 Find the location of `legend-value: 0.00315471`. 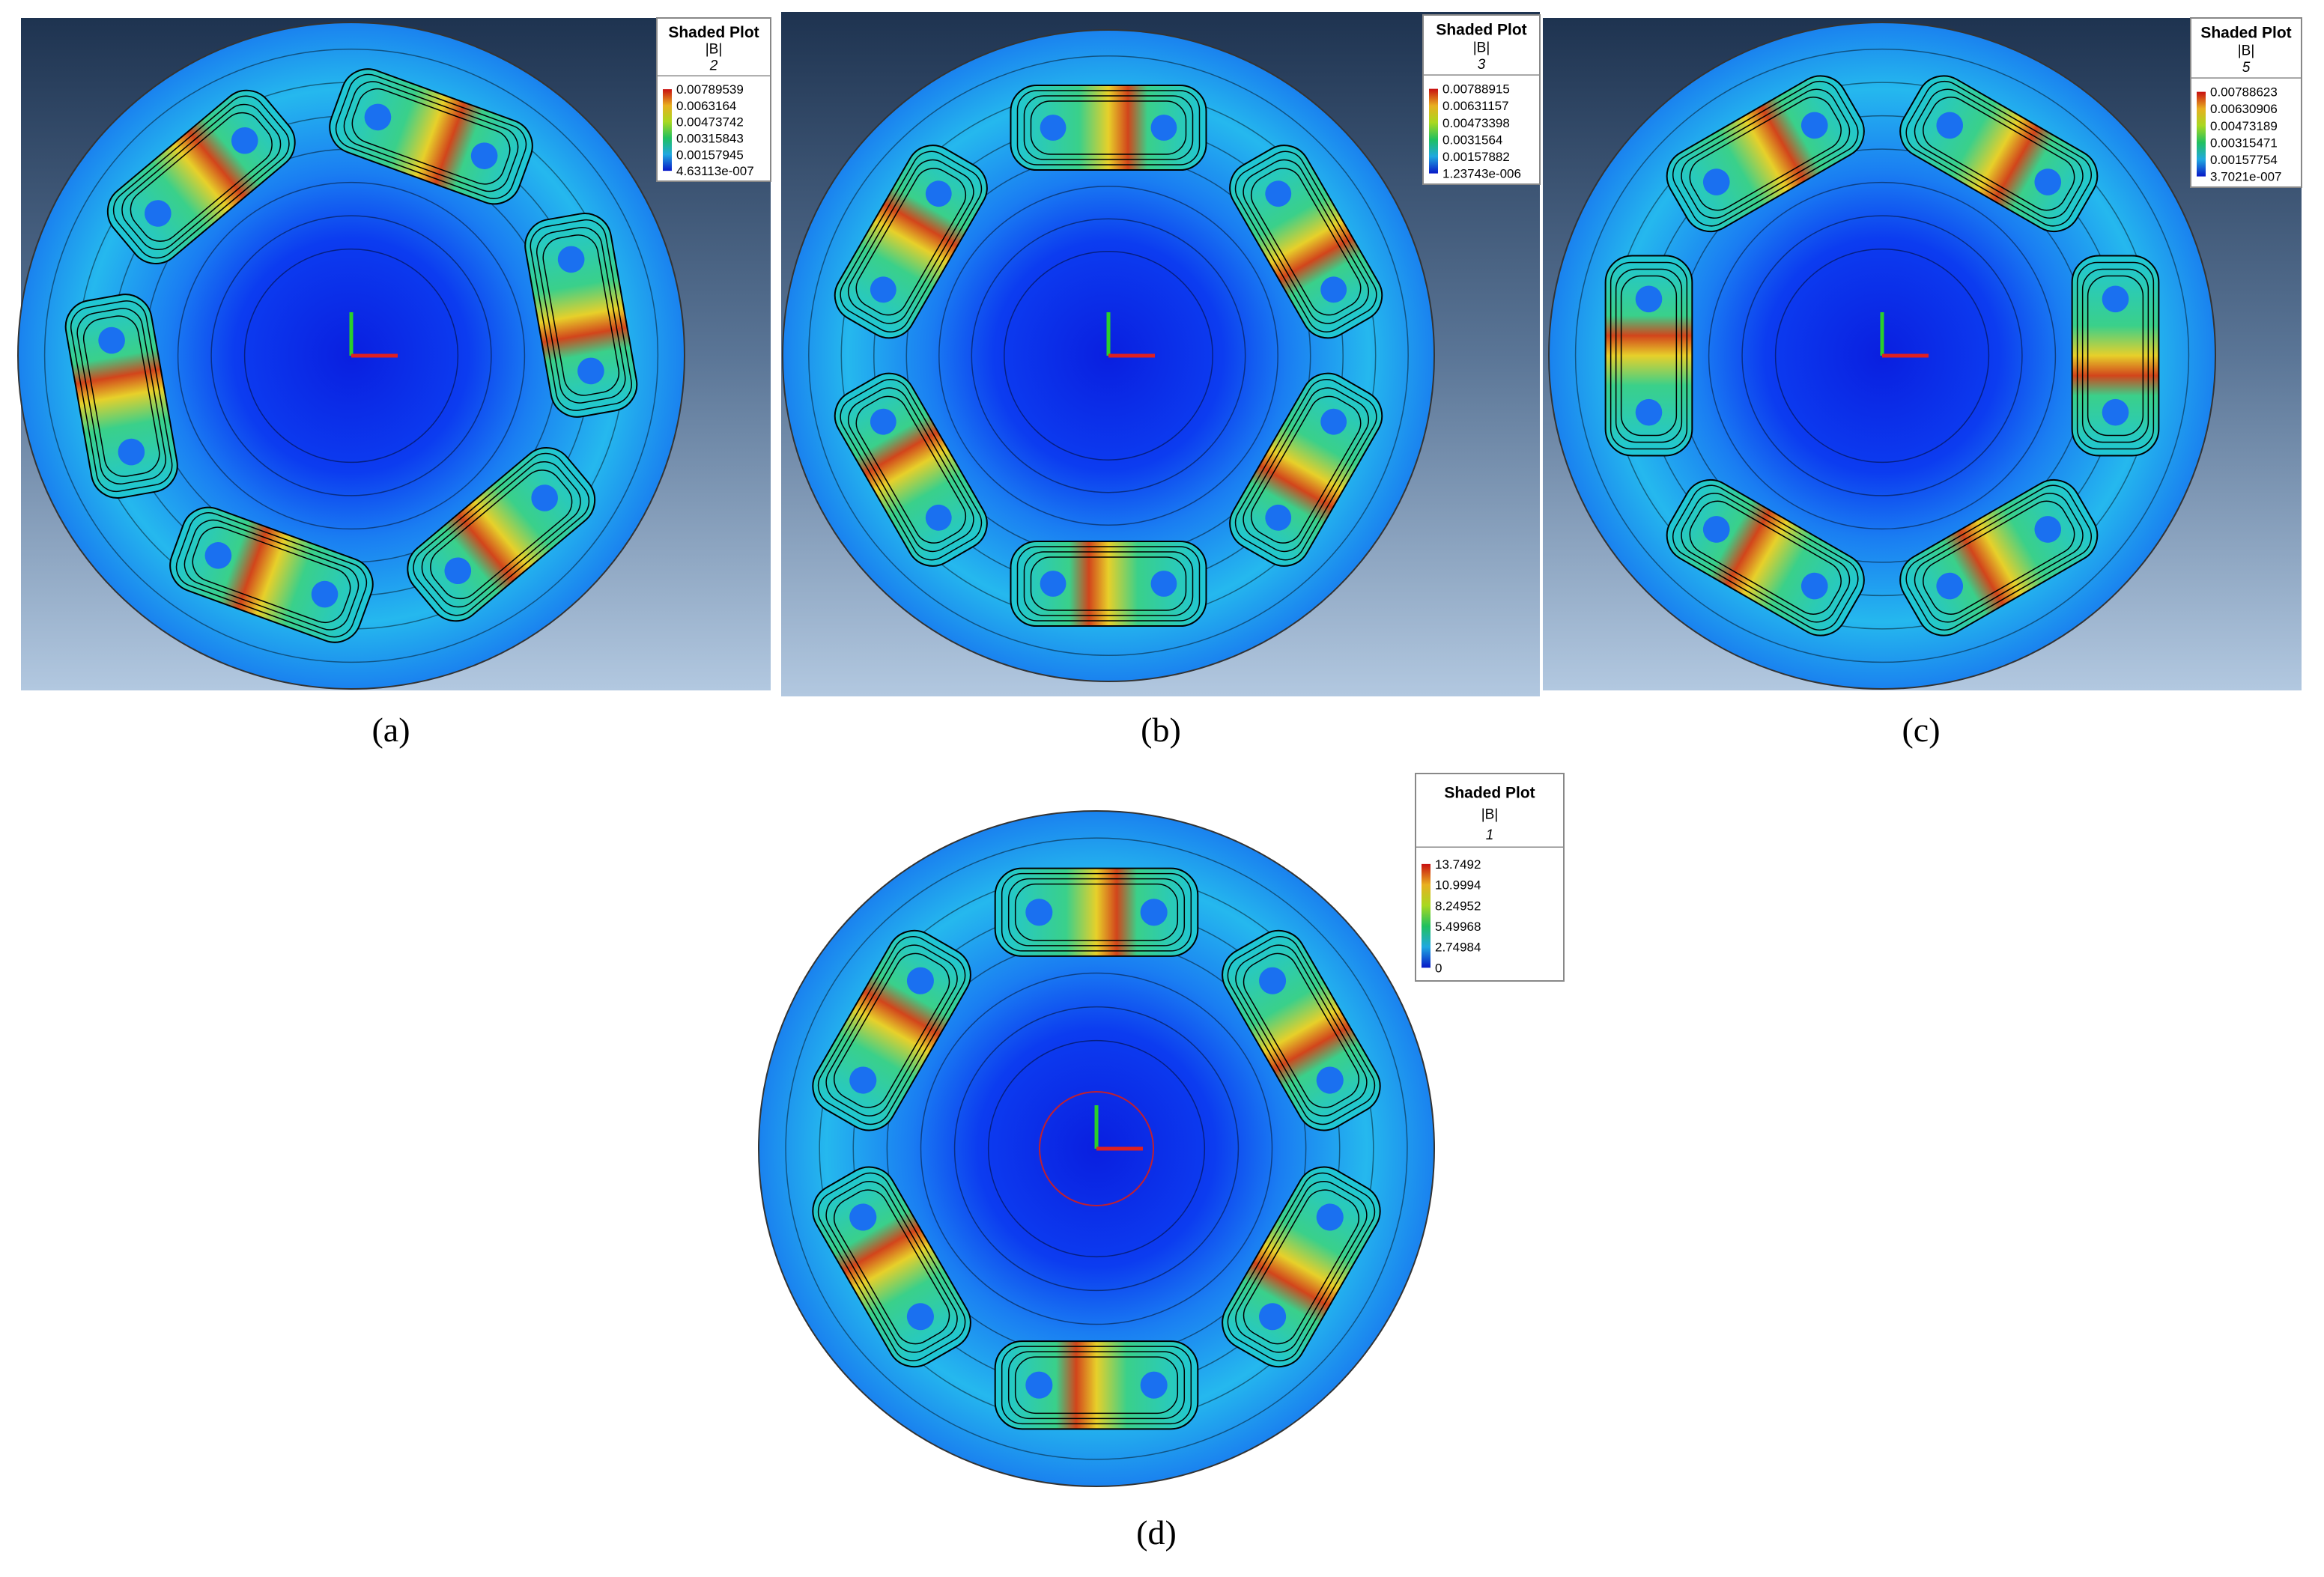

legend-value: 0.00315471 is located at coordinates (2244, 143).